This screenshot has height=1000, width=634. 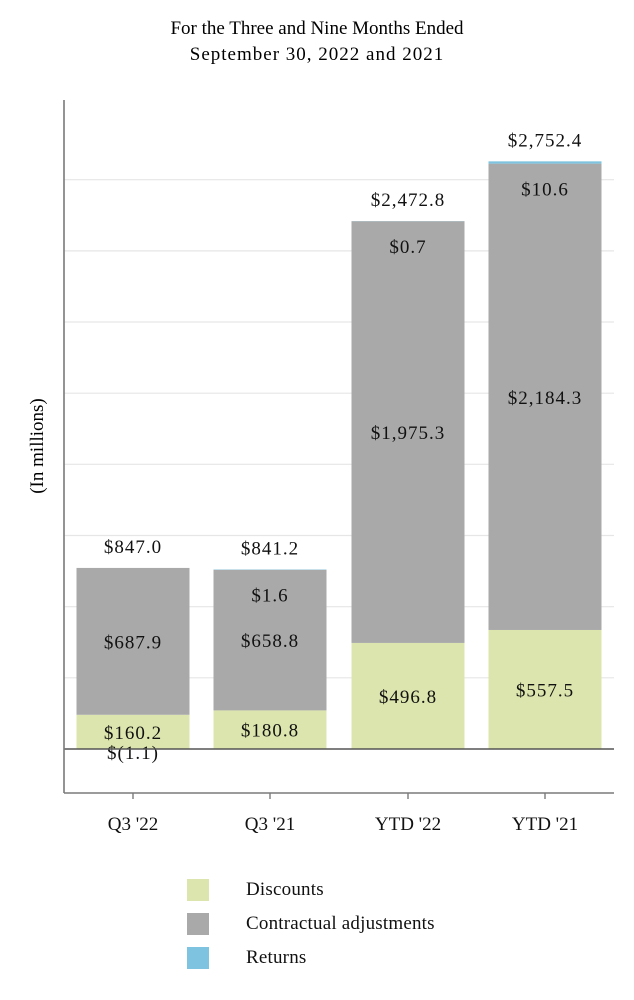 What do you see at coordinates (545, 824) in the screenshot?
I see `x-tick-label: YTD '21` at bounding box center [545, 824].